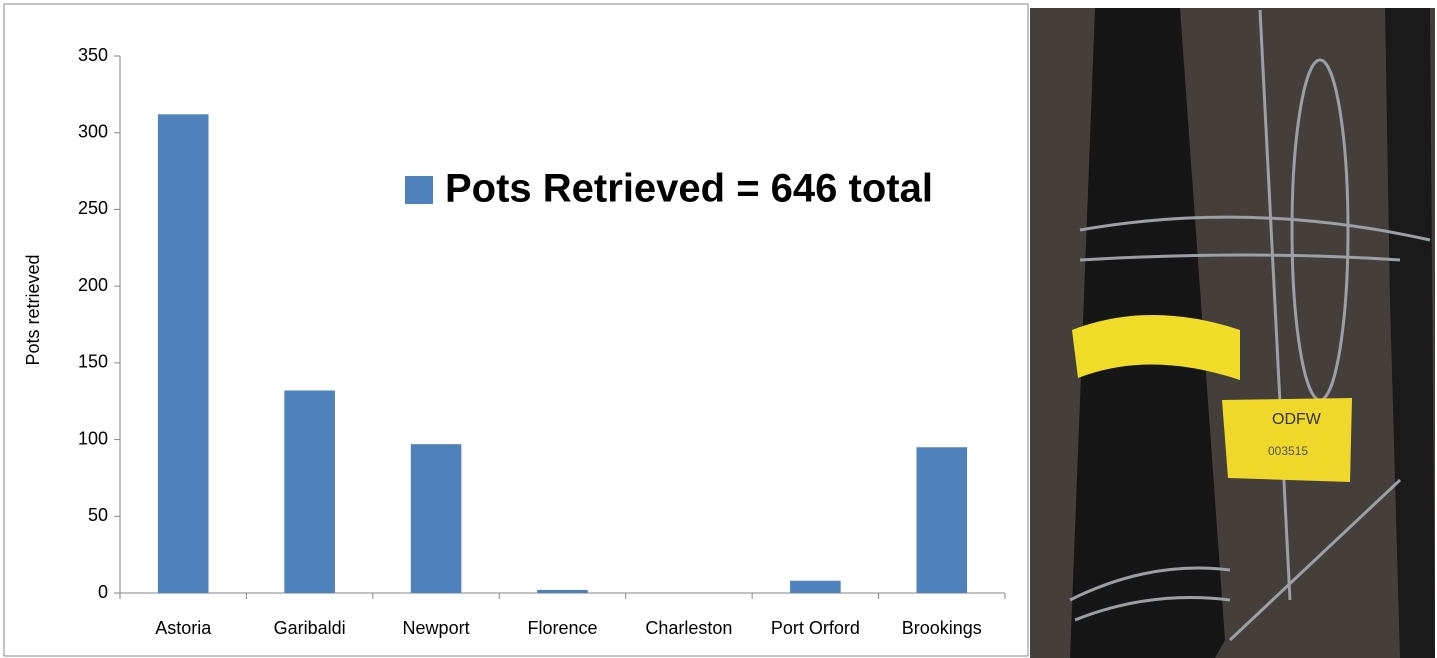 The width and height of the screenshot is (1437, 658). I want to click on photo-tag, so click(1287, 440).